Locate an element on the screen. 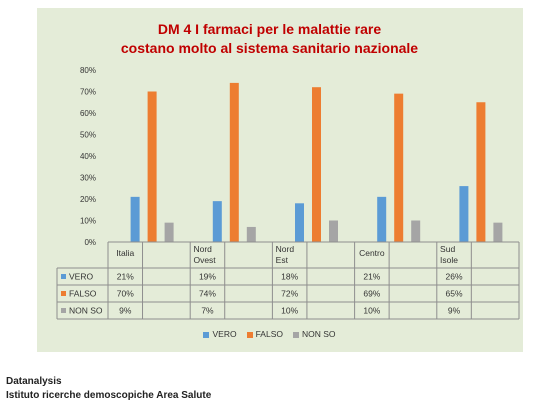 The image size is (539, 406). legend-item: VERO is located at coordinates (220, 334).